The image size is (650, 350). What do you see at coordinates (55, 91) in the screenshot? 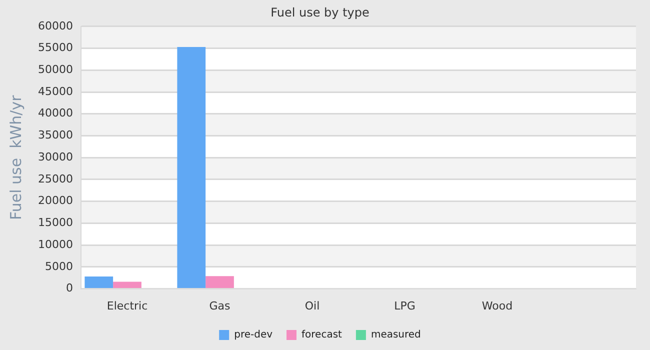
I see `y-tick-label: 45000` at bounding box center [55, 91].